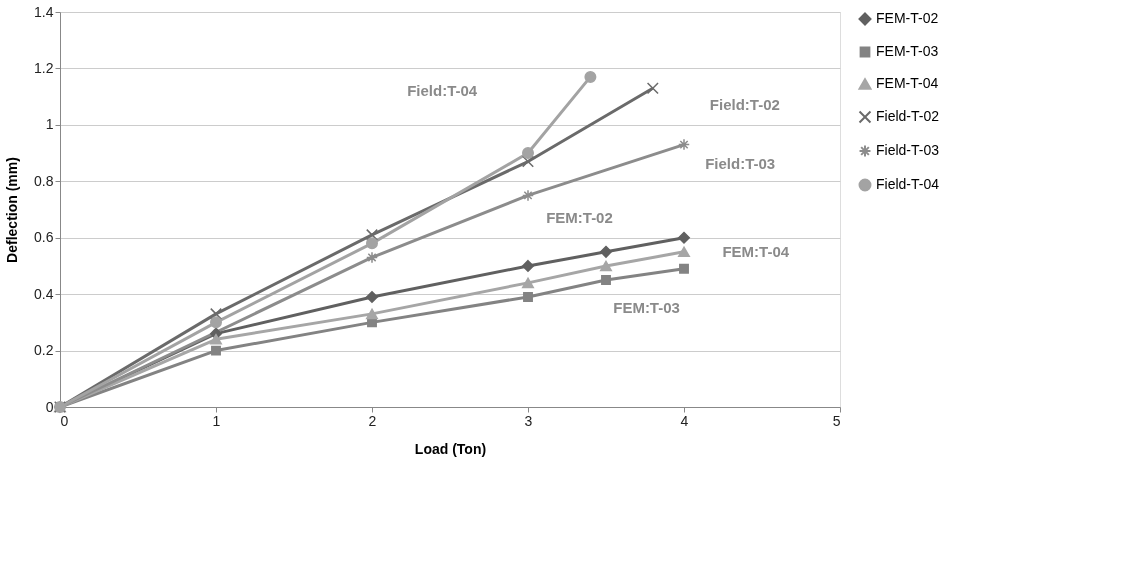  I want to click on x-tick-label: 2, so click(372, 420).